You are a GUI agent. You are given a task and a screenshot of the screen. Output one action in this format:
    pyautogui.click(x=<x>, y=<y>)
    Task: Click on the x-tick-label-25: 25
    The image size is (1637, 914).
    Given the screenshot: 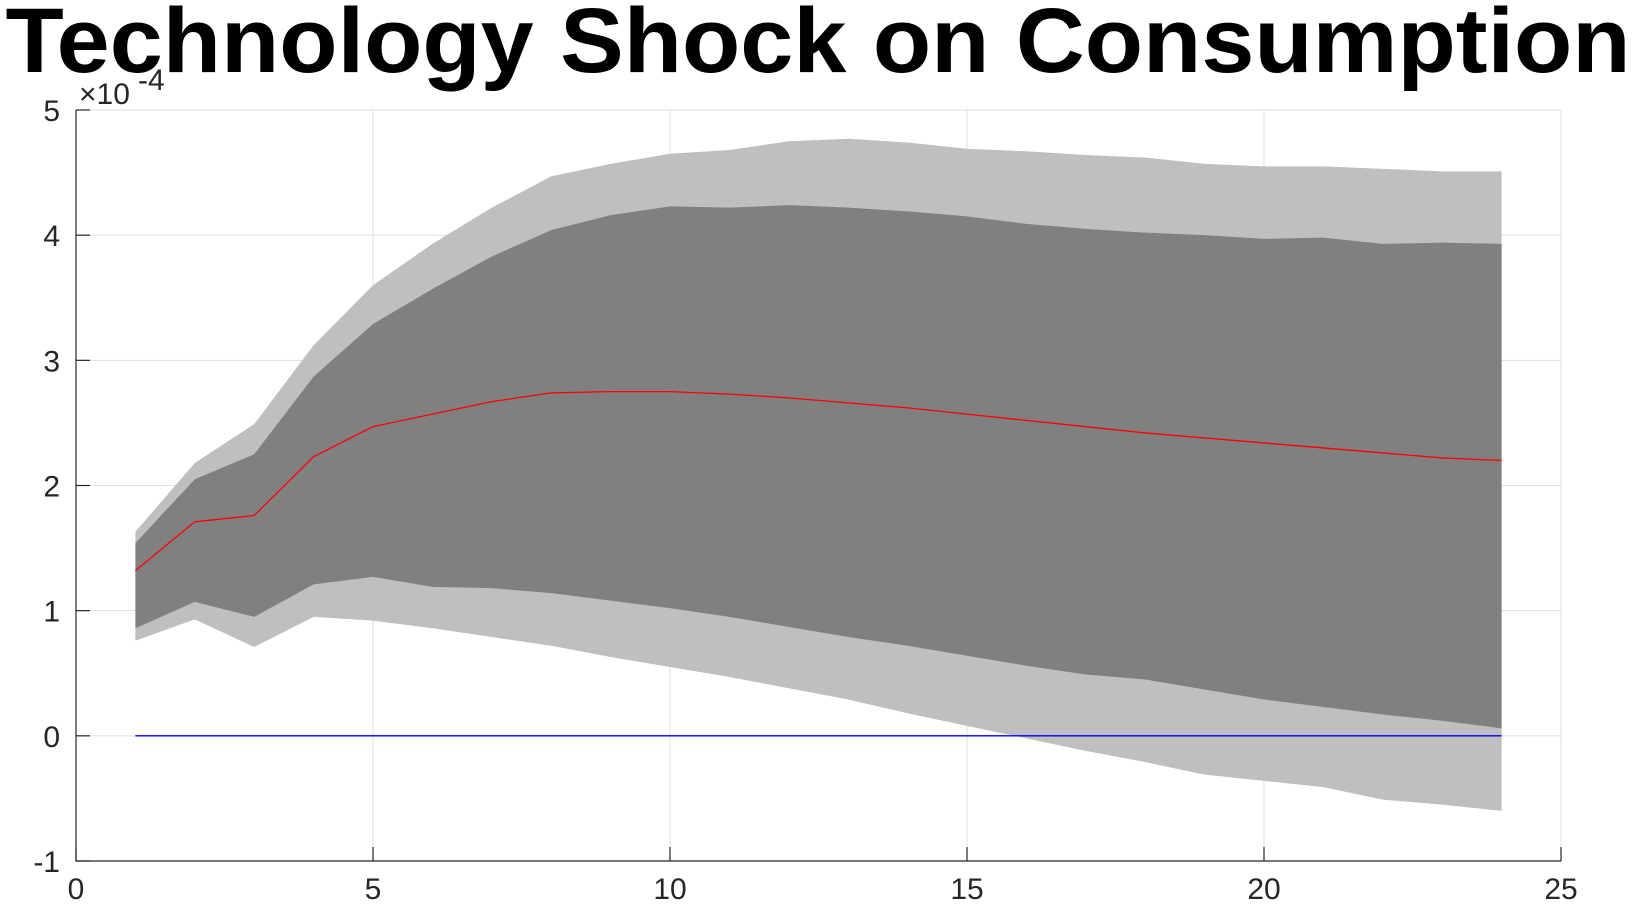 What is the action you would take?
    pyautogui.click(x=1560, y=889)
    